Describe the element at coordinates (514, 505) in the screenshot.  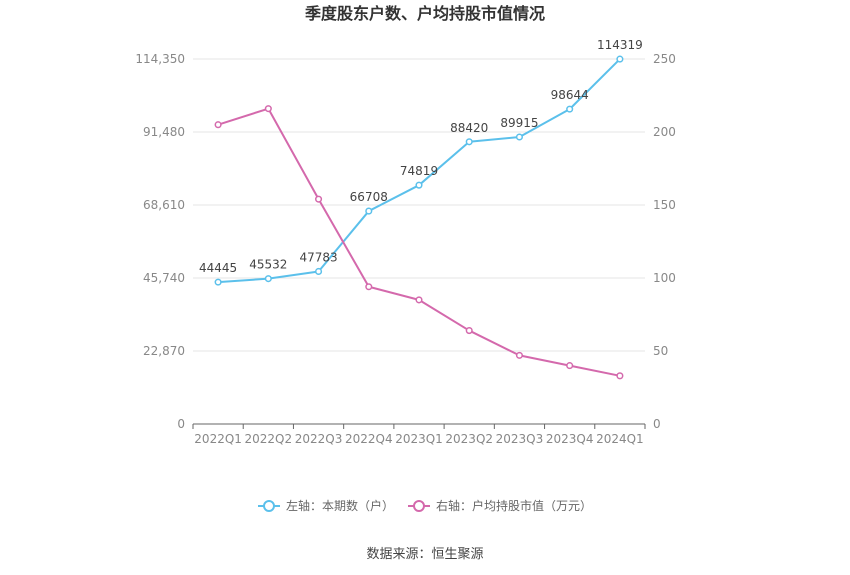
I see `legend-label: 右轴：户均持股市值（万元）` at that location.